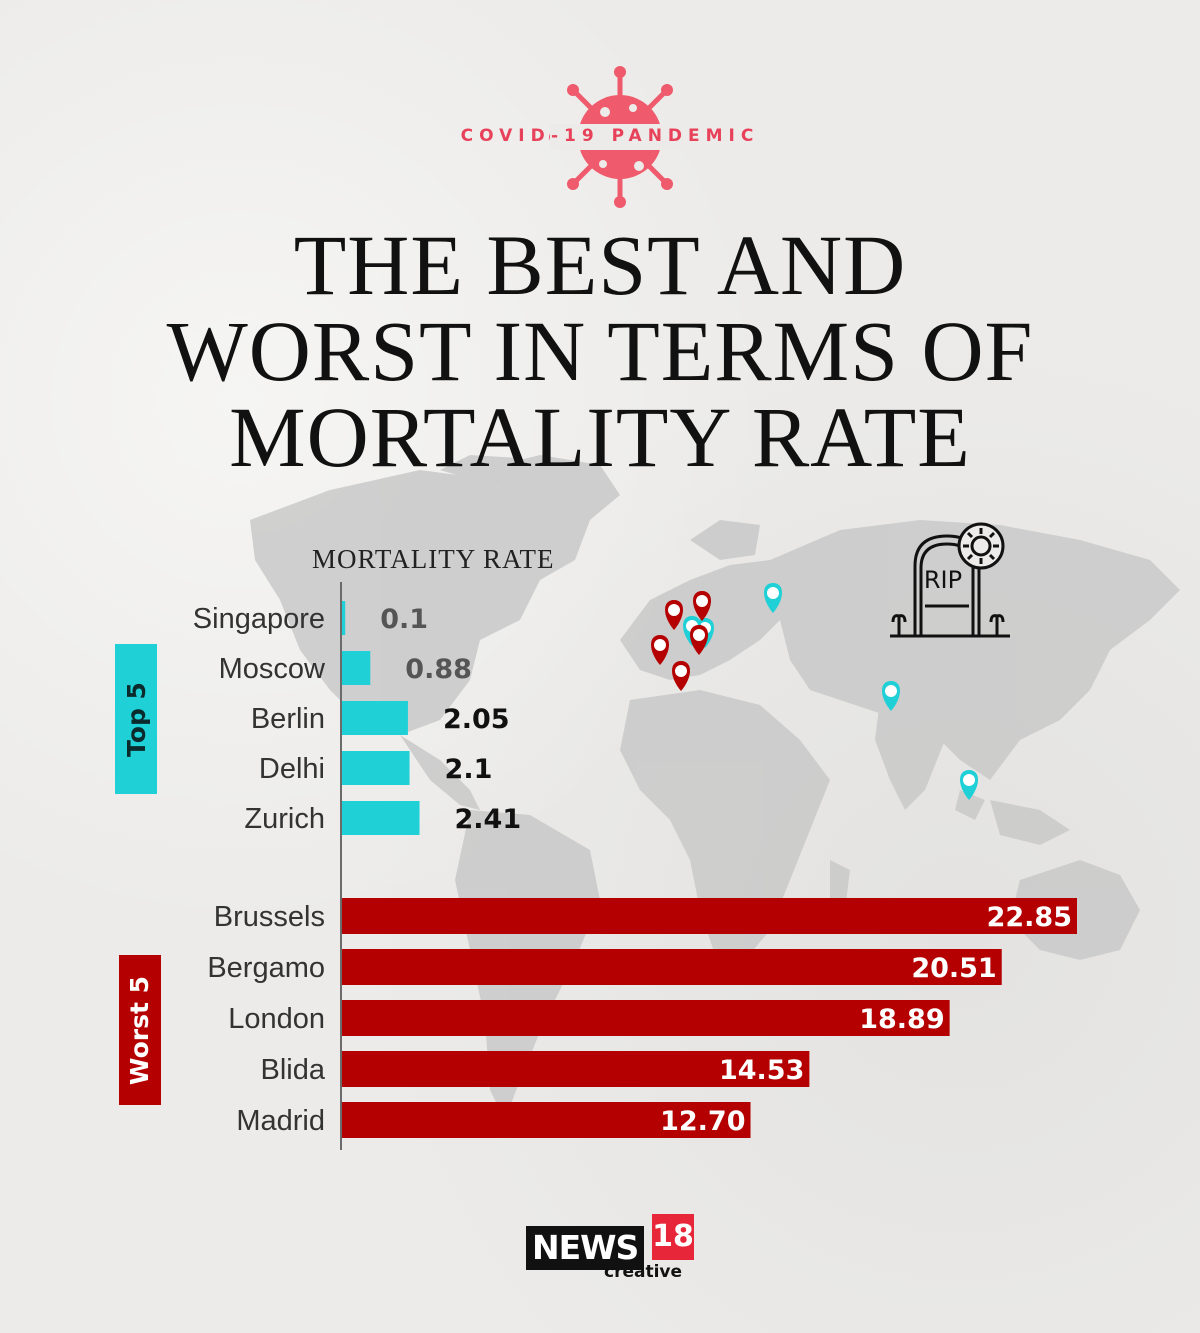 This screenshot has height=1333, width=1200. What do you see at coordinates (272, 669) in the screenshot?
I see `category-label: Moscow` at bounding box center [272, 669].